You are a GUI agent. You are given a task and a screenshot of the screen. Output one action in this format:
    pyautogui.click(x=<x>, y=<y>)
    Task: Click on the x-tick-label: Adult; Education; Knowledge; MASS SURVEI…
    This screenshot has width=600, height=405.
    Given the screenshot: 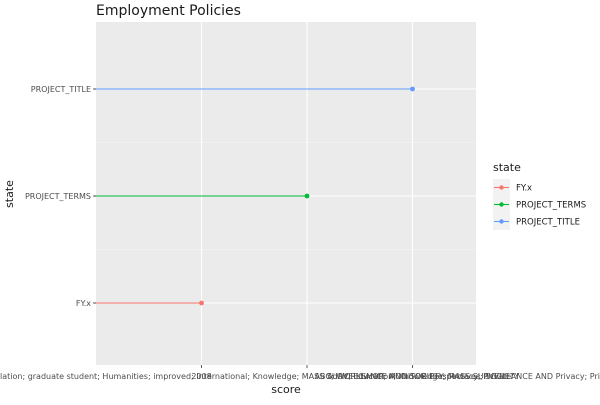 What is the action you would take?
    pyautogui.click(x=463, y=376)
    